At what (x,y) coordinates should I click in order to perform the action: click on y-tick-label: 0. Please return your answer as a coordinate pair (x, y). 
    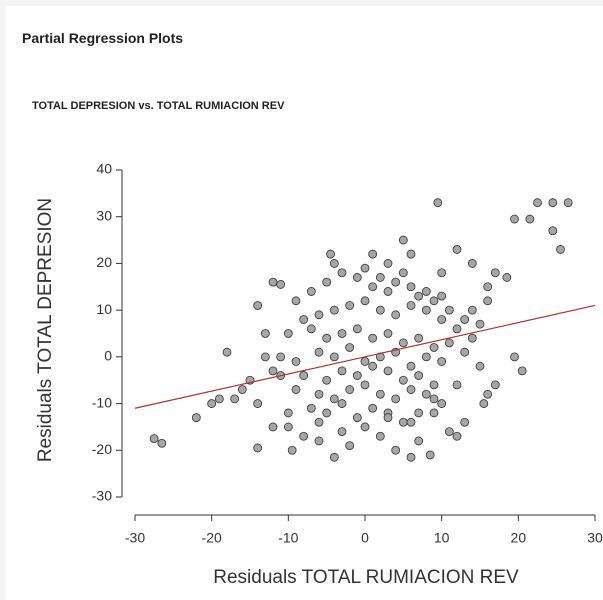
    Looking at the image, I should click on (108, 356).